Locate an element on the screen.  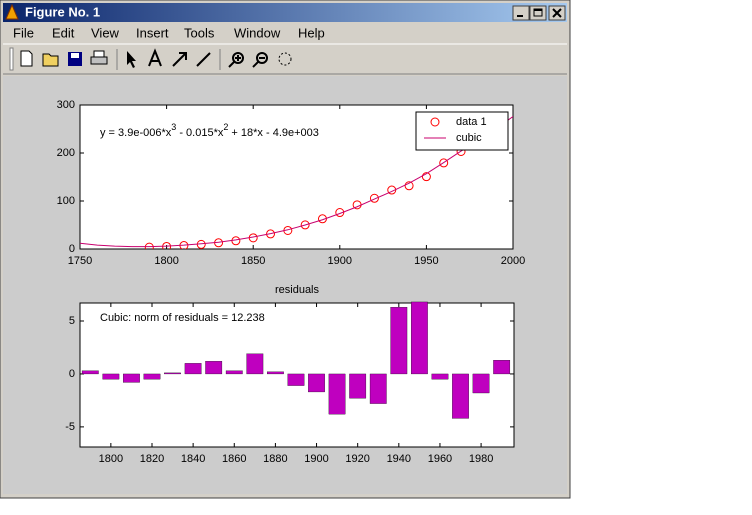
x-tick-label: 1820 is located at coordinates (152, 459).